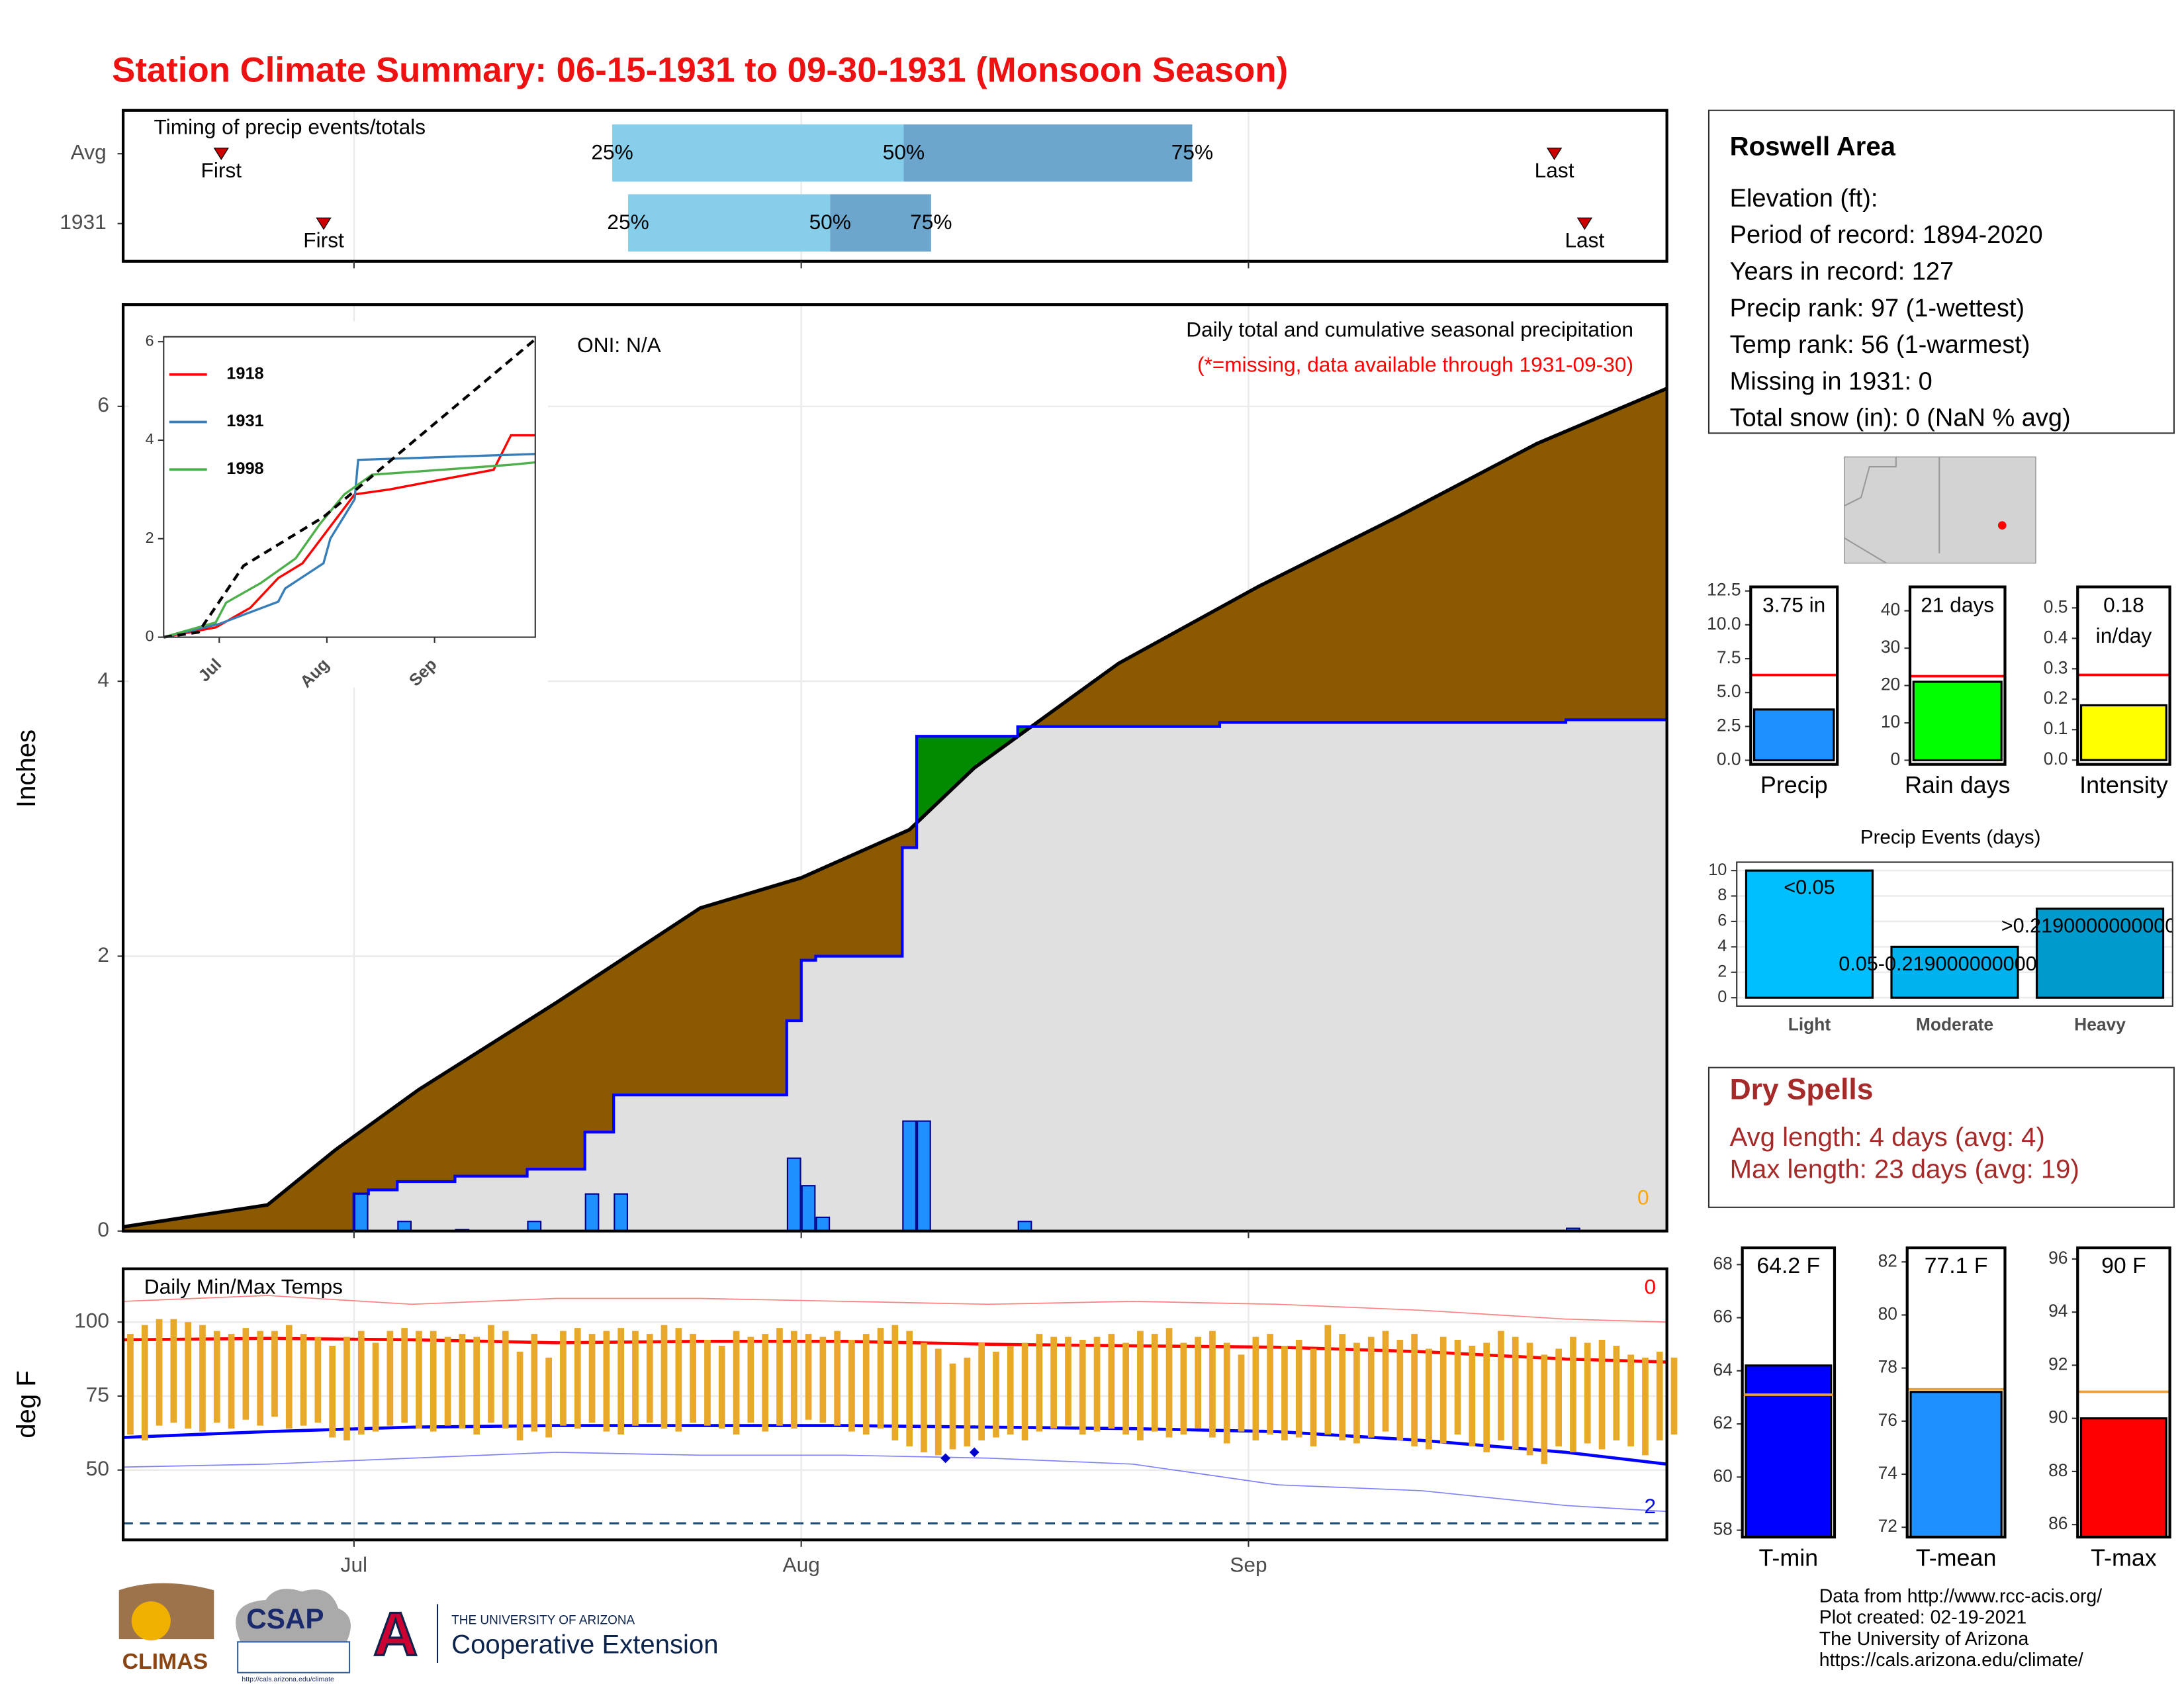 The height and width of the screenshot is (1688, 2184). I want to click on y-tick-label: 5.0, so click(1729, 691).